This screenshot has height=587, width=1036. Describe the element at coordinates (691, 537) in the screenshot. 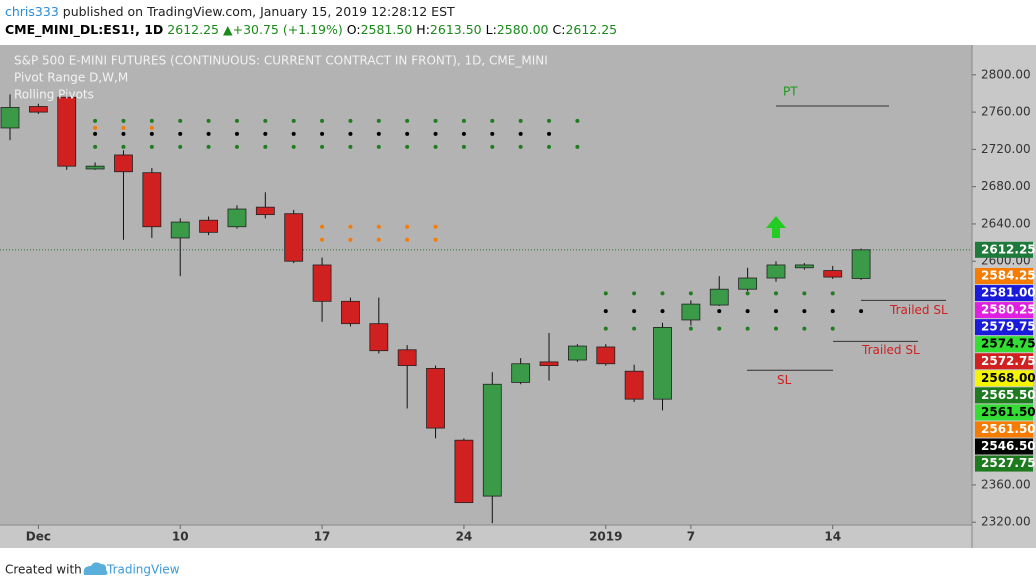

I see `x-tick-label: 7` at that location.